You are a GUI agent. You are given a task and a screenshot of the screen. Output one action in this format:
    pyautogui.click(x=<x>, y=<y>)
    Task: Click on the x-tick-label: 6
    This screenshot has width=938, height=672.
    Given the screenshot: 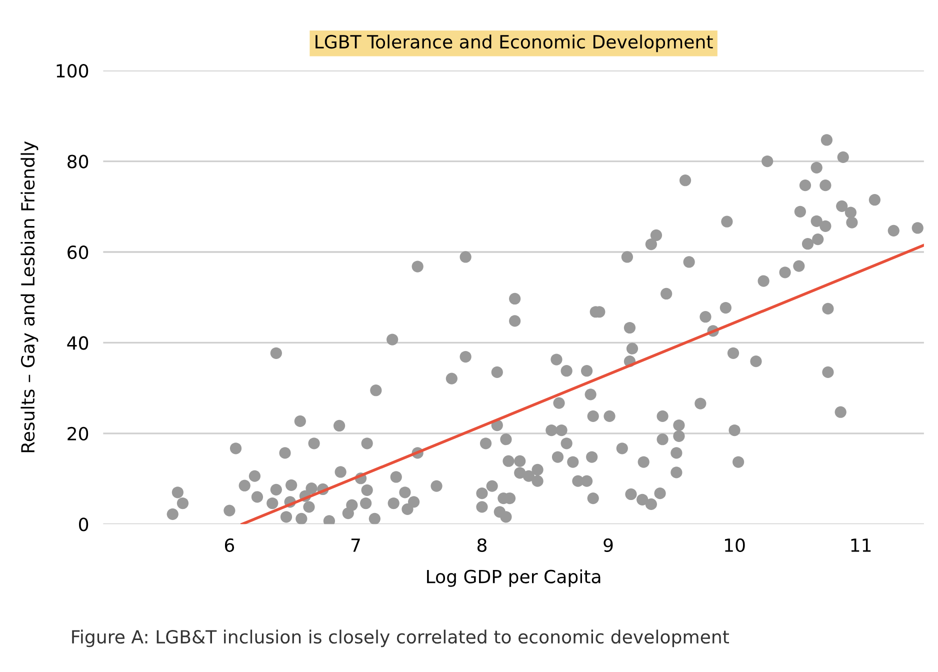 What is the action you would take?
    pyautogui.click(x=229, y=545)
    